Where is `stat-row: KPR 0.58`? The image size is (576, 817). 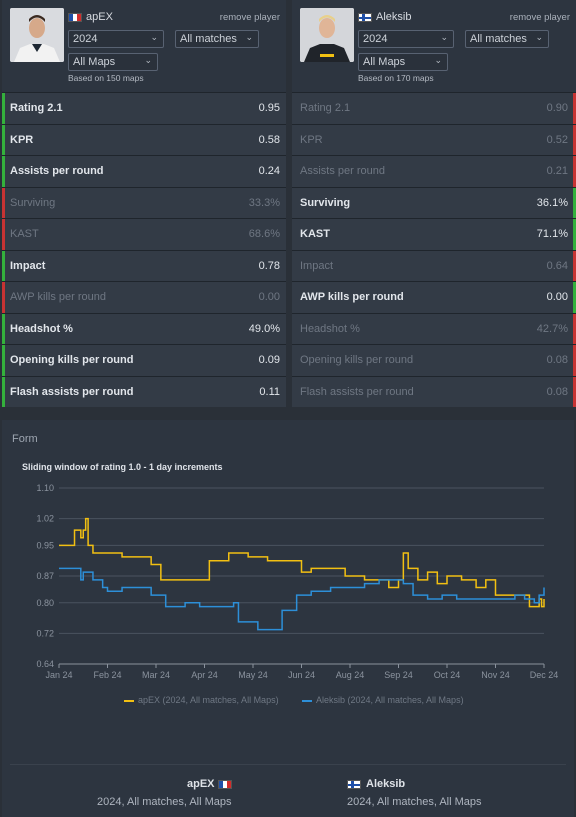 stat-row: KPR 0.58 is located at coordinates (144, 139).